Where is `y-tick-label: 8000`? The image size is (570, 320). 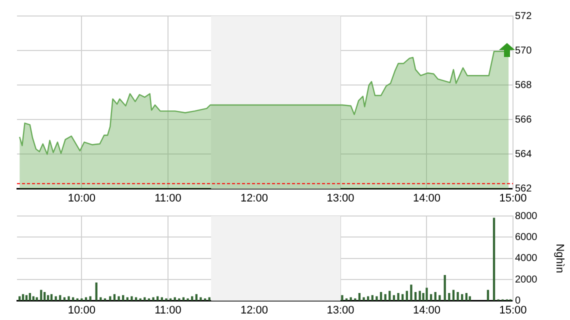
y-tick-label: 8000 is located at coordinates (526, 216).